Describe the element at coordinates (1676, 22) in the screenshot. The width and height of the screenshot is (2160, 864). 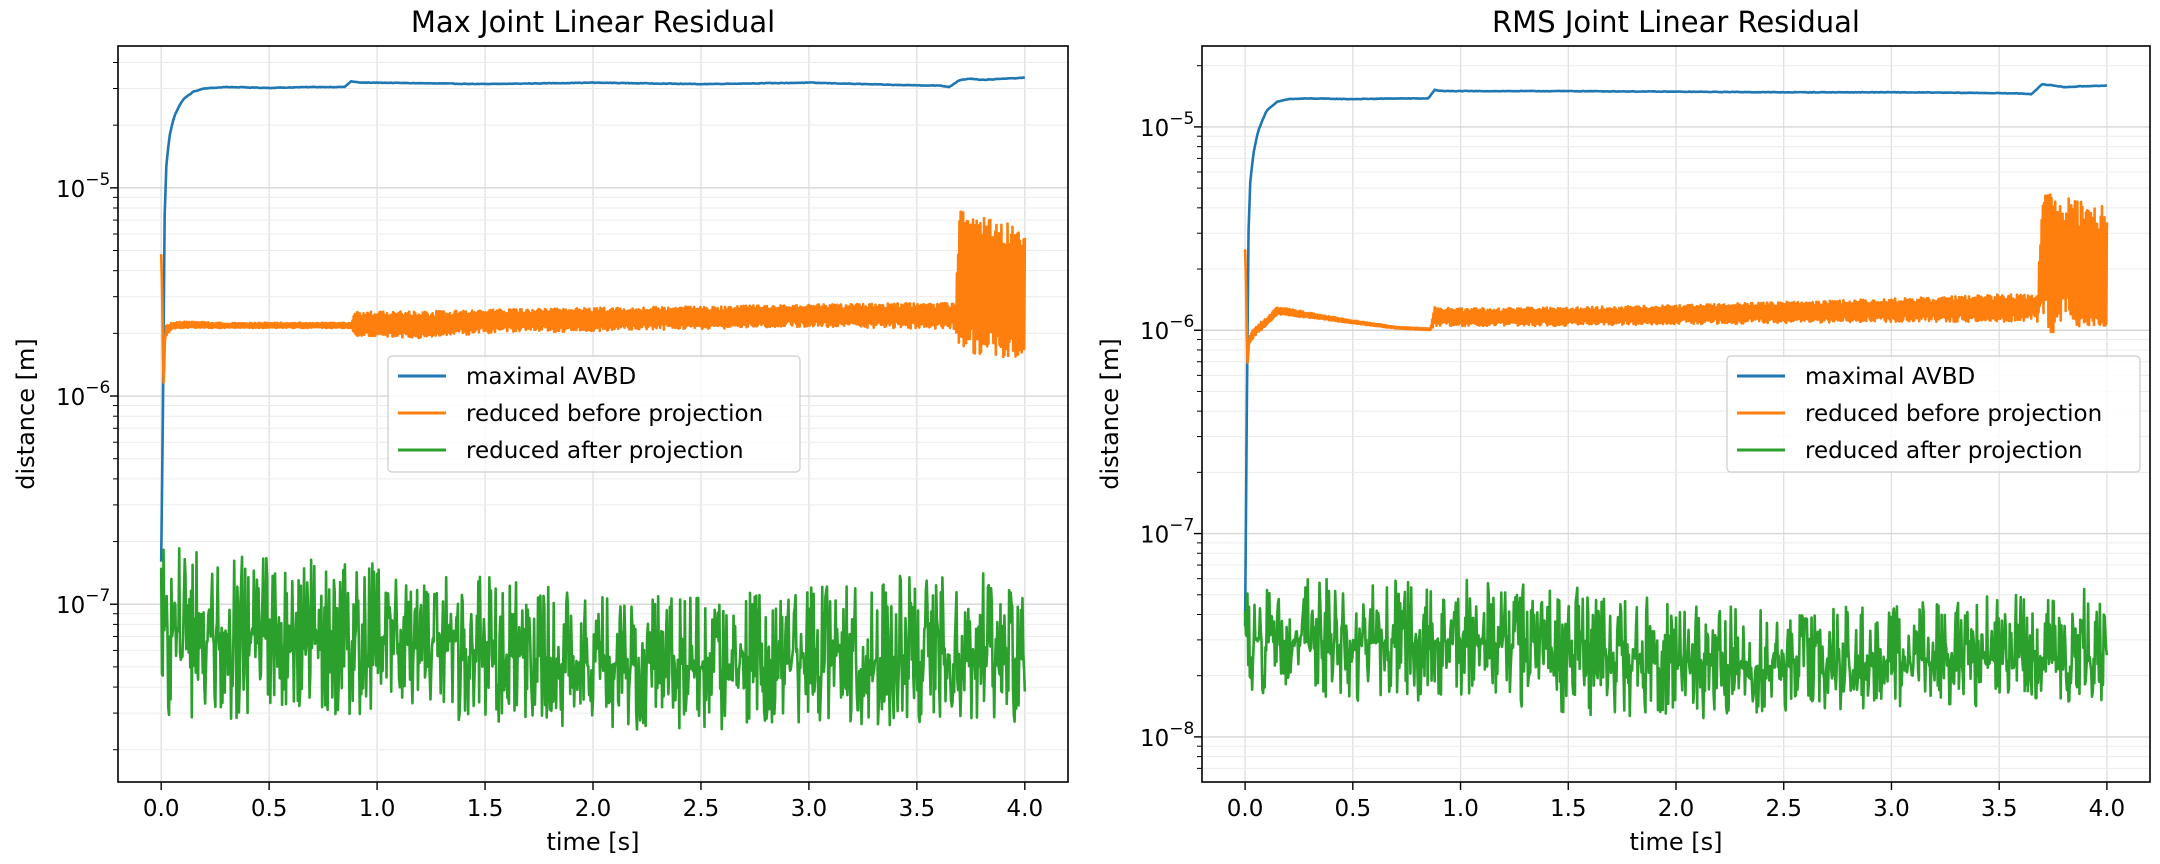
I see `chart-title: RMS Joint Linear Residual` at that location.